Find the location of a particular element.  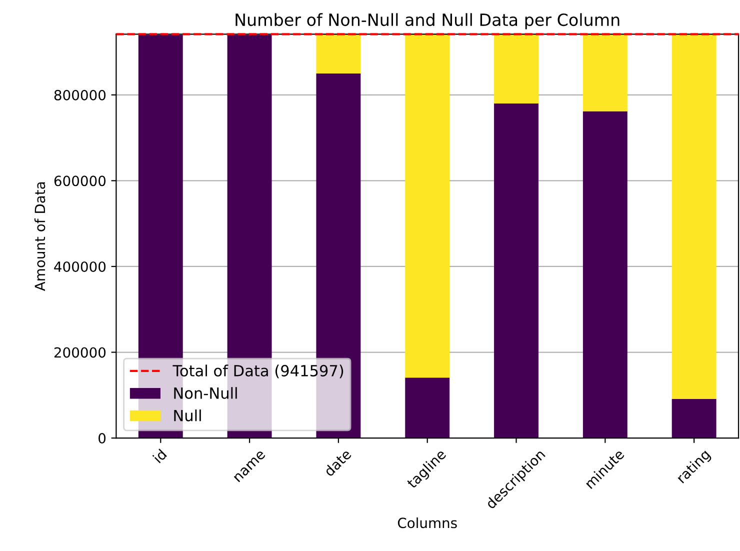

y-axis-title: Amount of Data is located at coordinates (40, 236).